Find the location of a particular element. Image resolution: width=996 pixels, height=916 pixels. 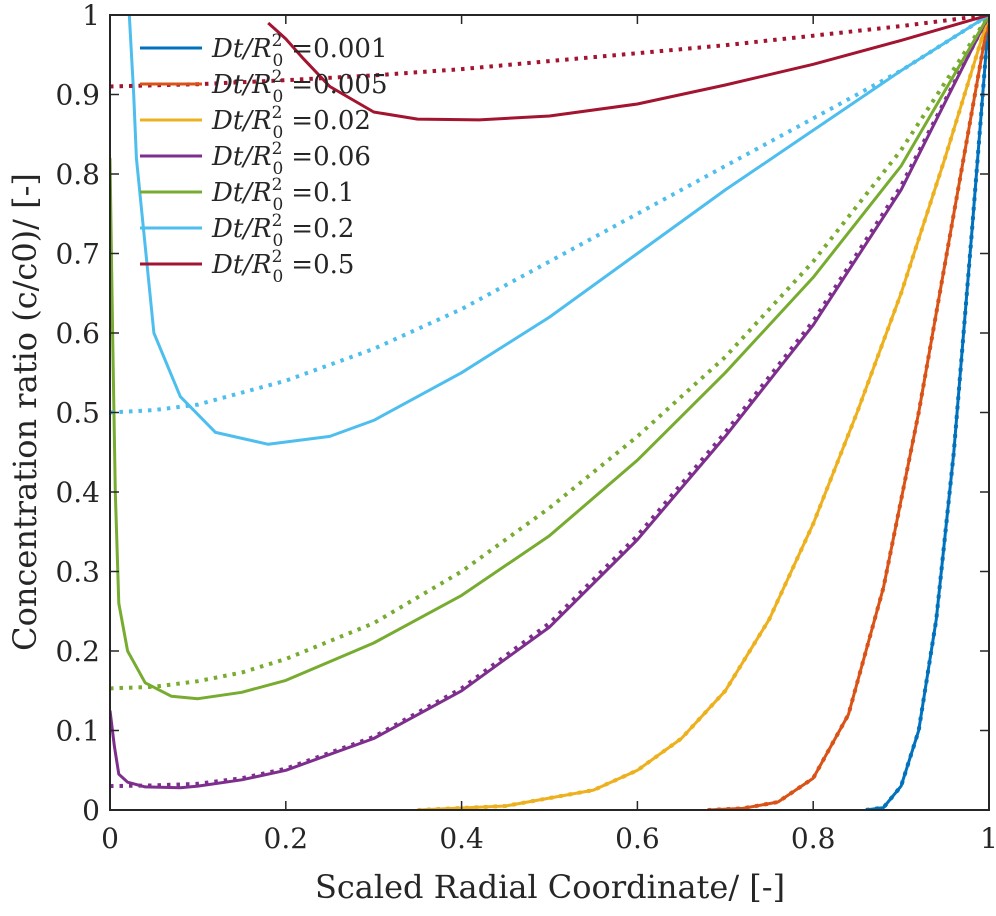

x-tick-label: 0.2 is located at coordinates (286, 838).